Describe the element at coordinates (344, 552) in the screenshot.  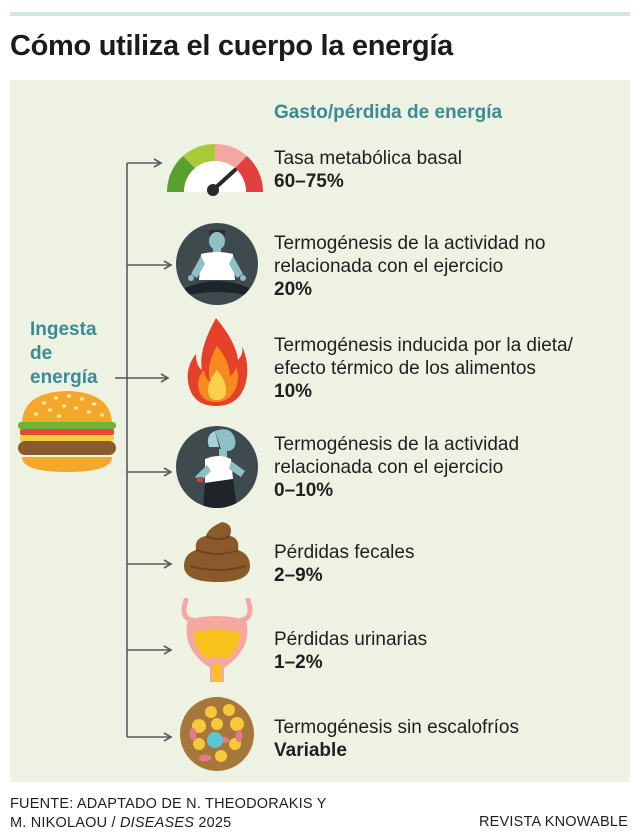
I see `expense-item-label: Pérdidas fecales` at that location.